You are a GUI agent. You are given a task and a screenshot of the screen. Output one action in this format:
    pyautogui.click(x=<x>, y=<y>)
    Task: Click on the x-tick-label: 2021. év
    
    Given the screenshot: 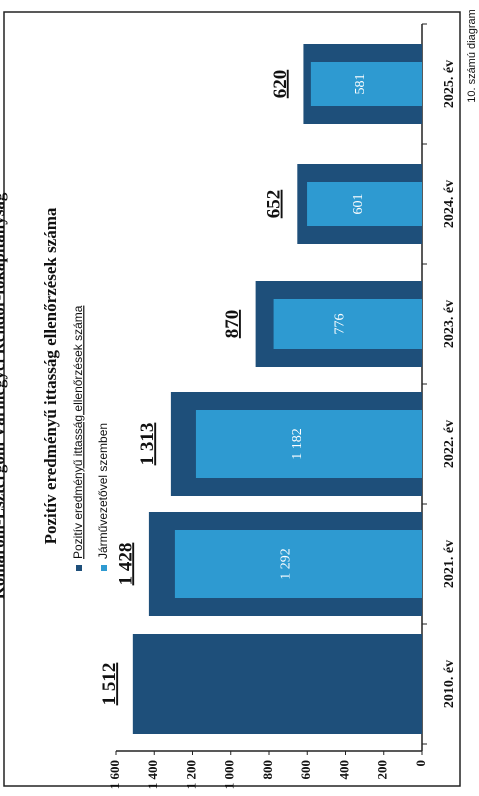 What is the action you would take?
    pyautogui.click(x=449, y=564)
    